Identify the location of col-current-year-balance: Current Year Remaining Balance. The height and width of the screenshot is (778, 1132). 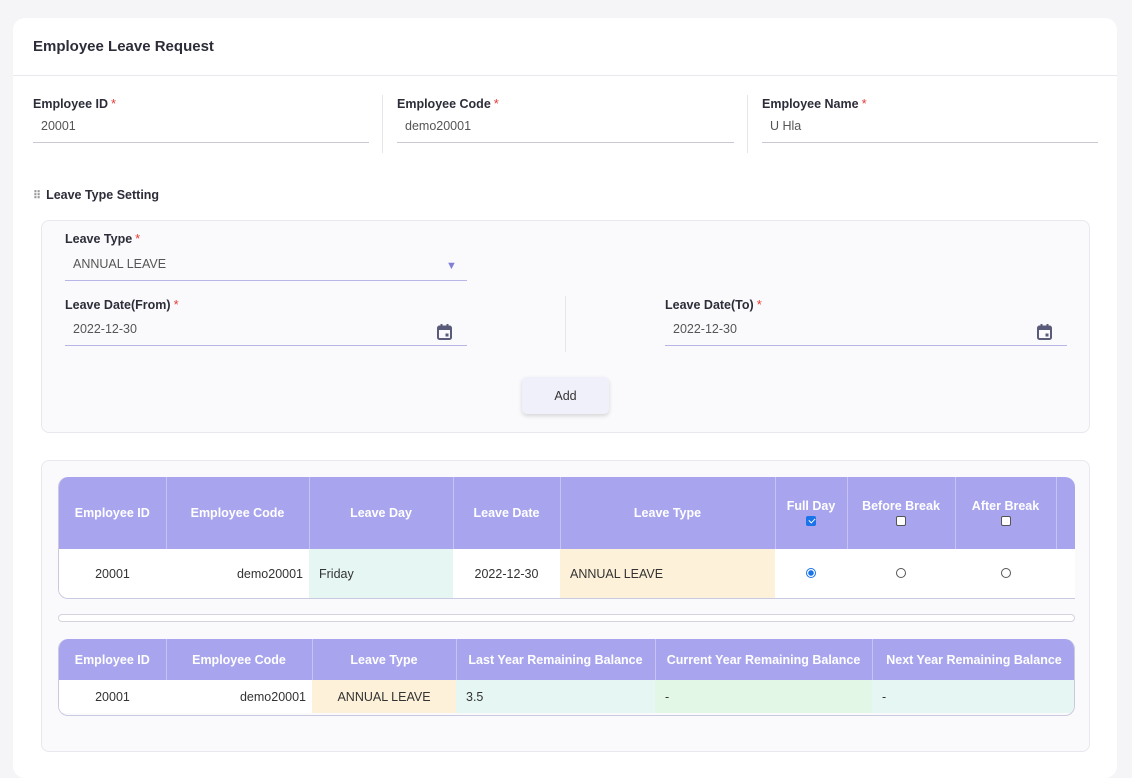
(764, 659).